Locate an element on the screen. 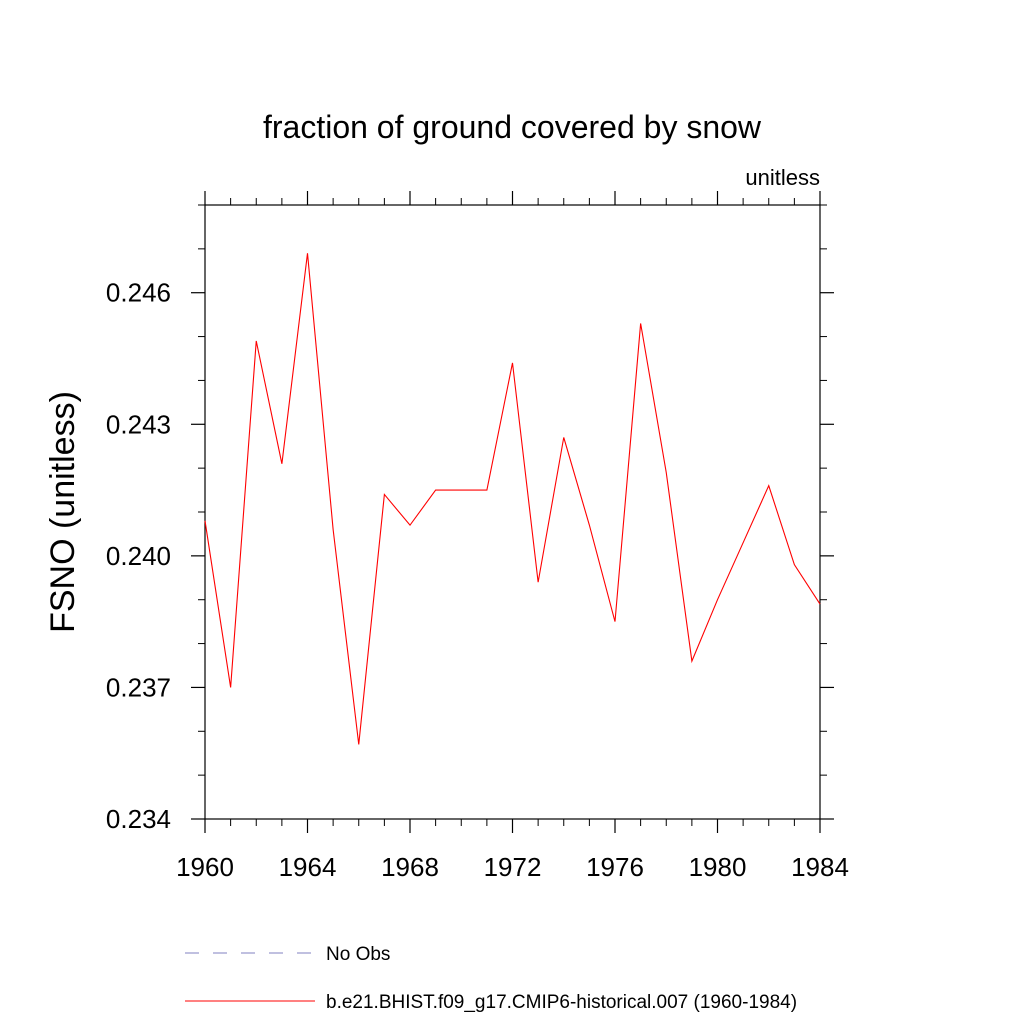 The width and height of the screenshot is (1024, 1024). y-axis-label: FSNO (unitless) is located at coordinates (63, 512).